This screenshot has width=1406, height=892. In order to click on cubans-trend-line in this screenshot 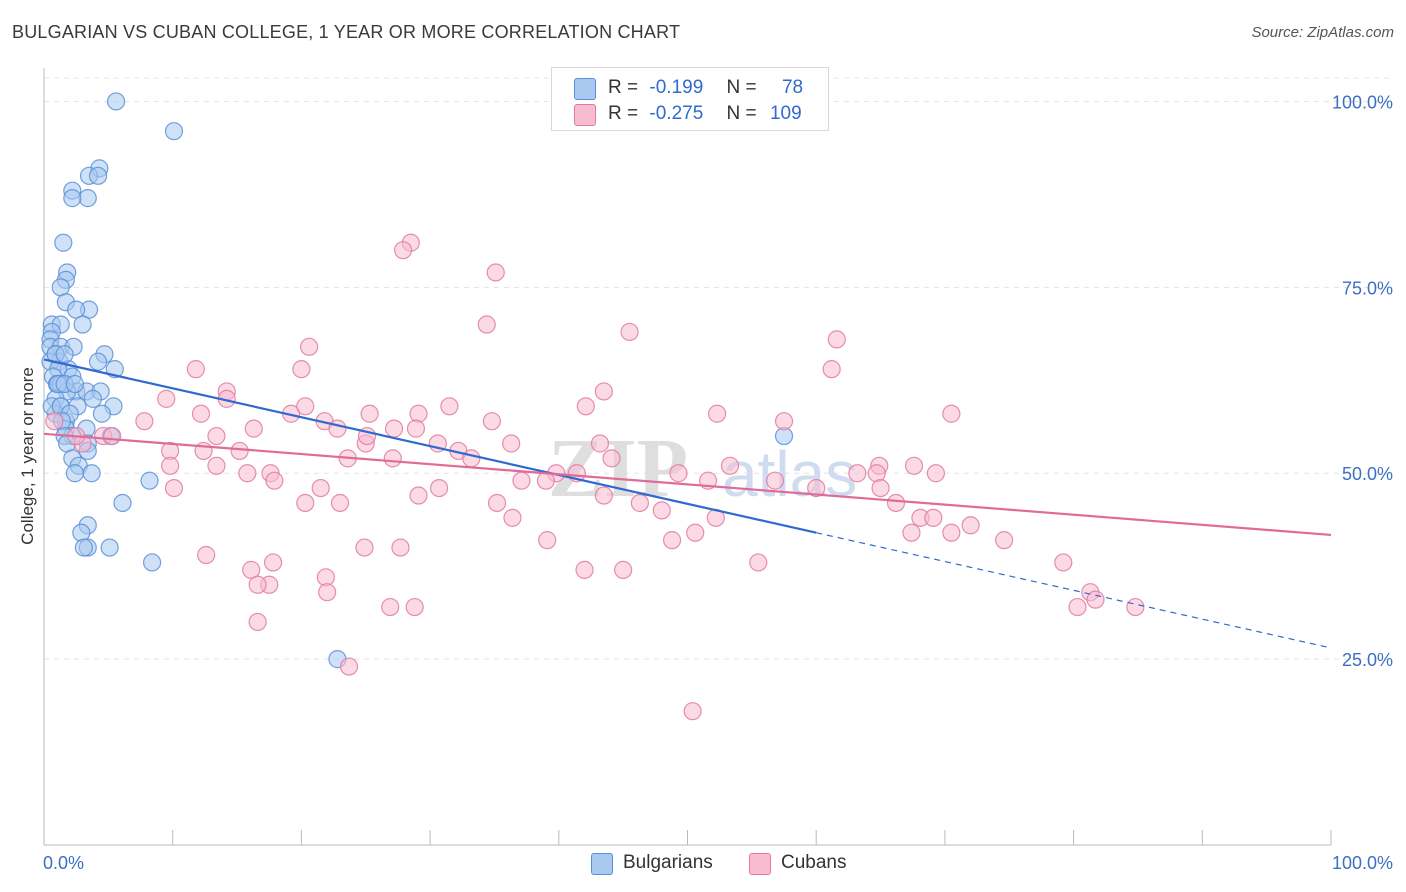, I will do `click(687, 484)`.